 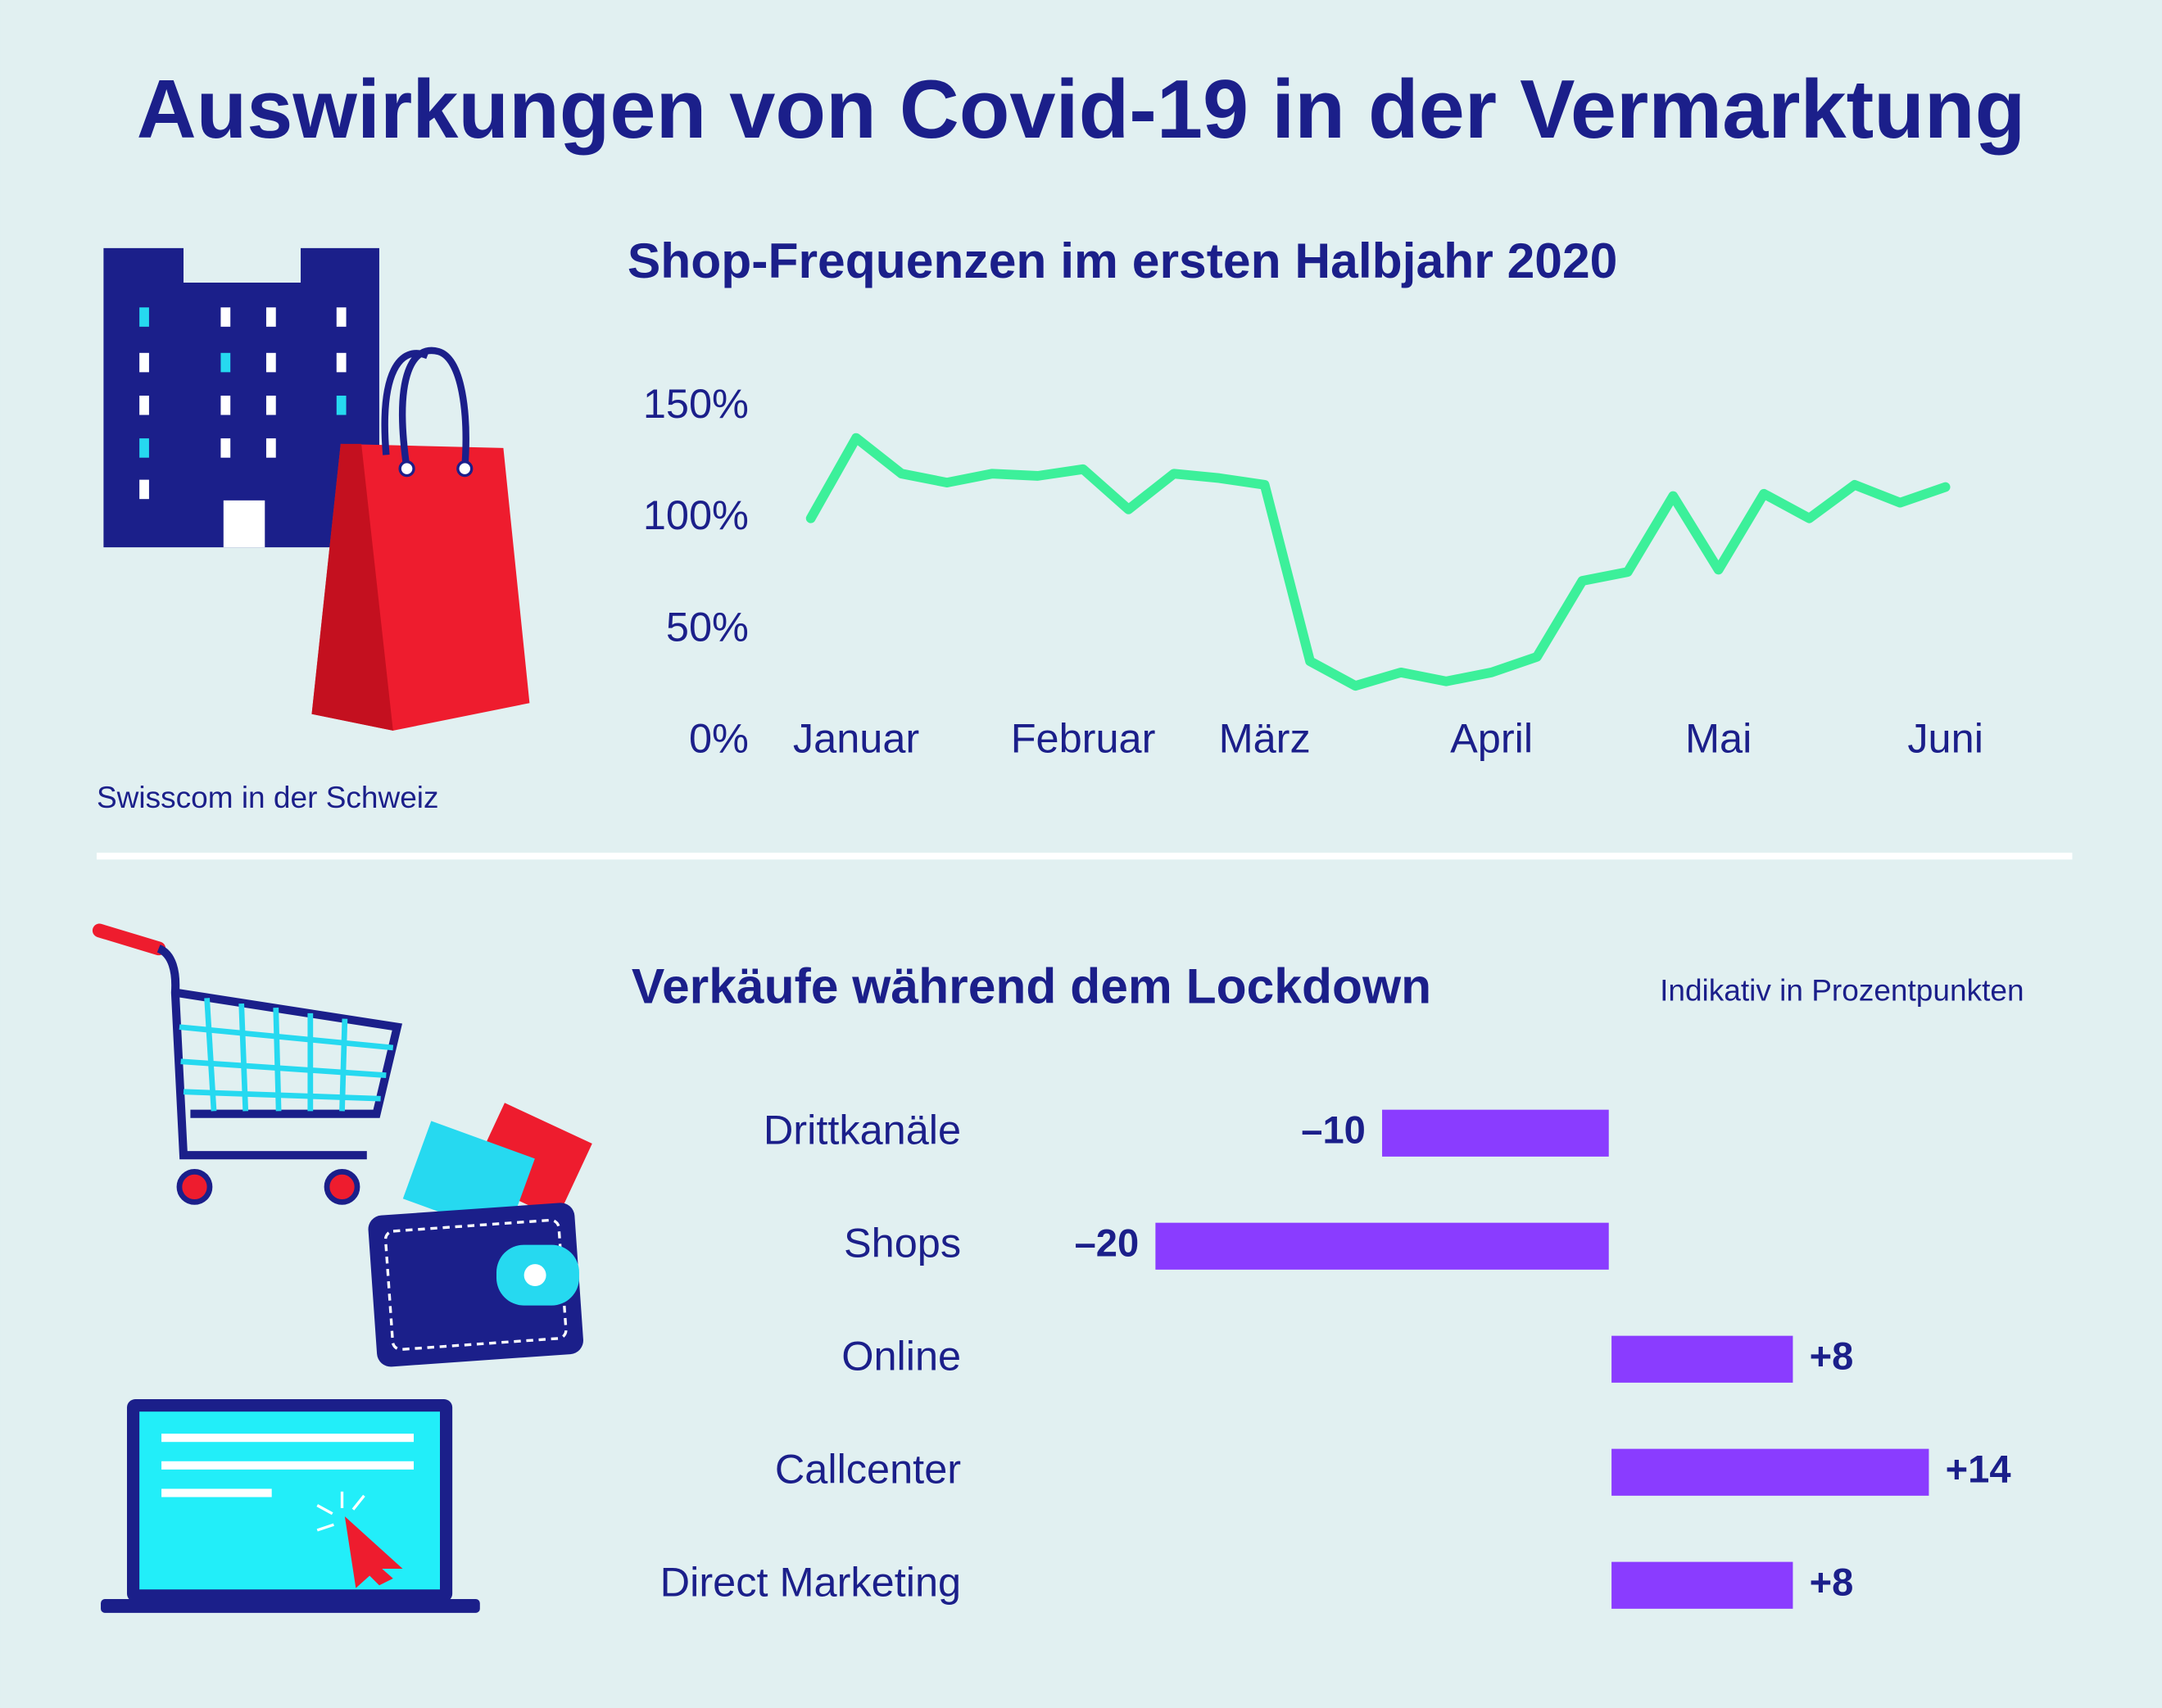 I want to click on cart-icon, so click(x=247, y=1064).